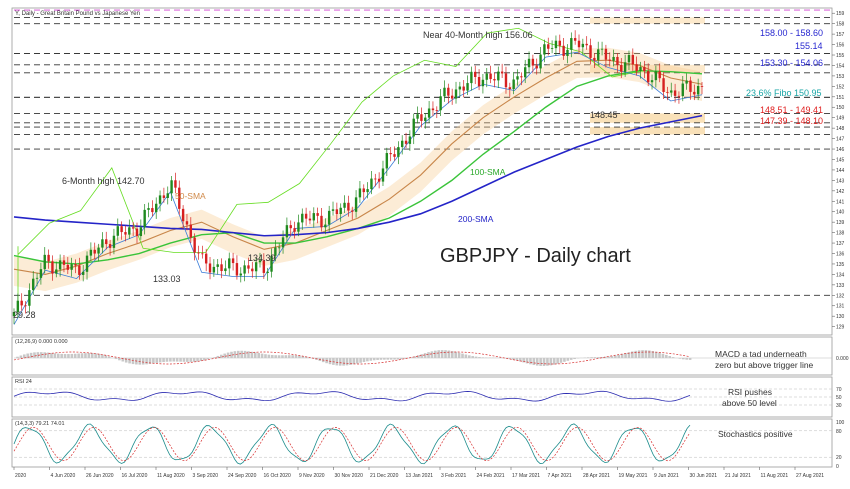 The width and height of the screenshot is (850, 489). I want to click on stoch-axis-label: 20, so click(839, 458).